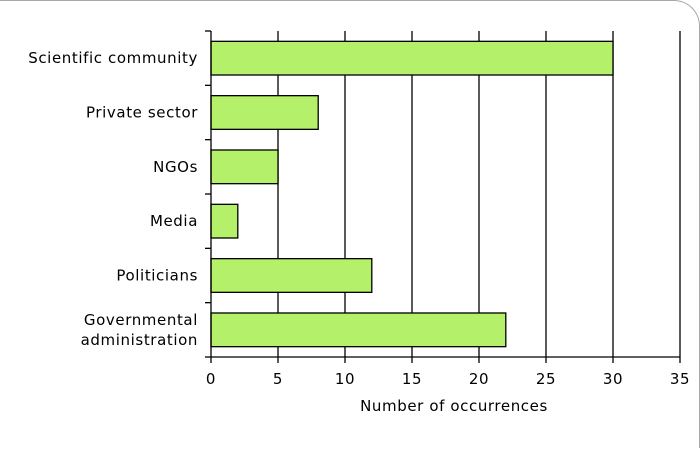  I want to click on x-tick-label: 25, so click(546, 379).